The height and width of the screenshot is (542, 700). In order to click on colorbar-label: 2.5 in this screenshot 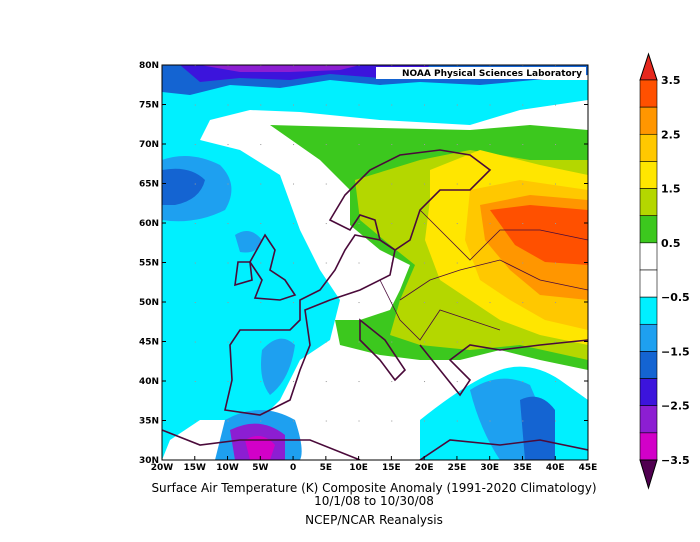, I will do `click(671, 134)`.